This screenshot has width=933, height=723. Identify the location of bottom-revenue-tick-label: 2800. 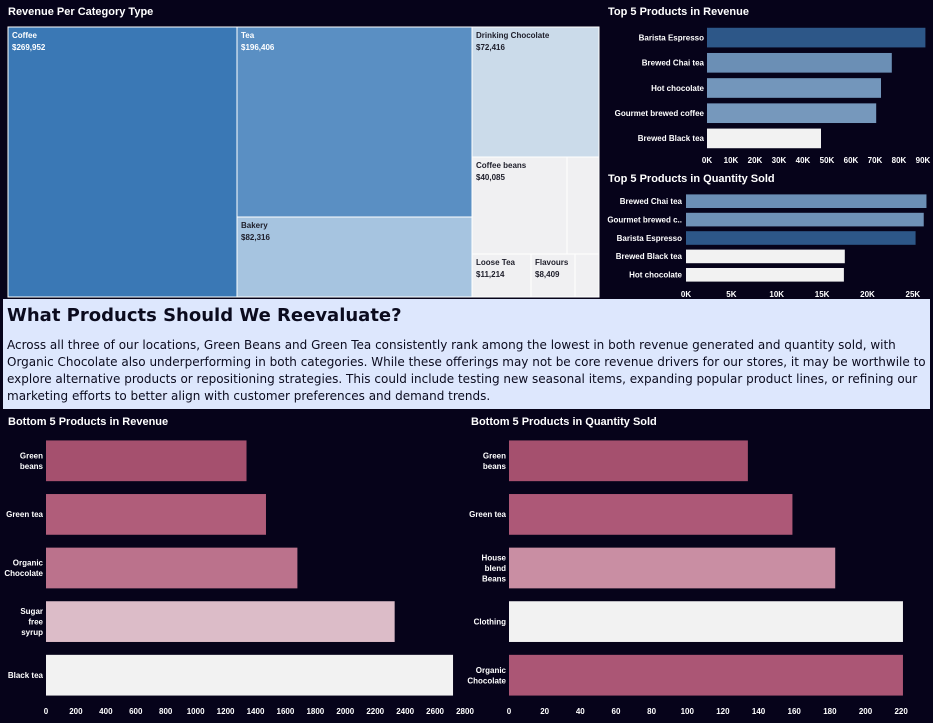
(465, 711).